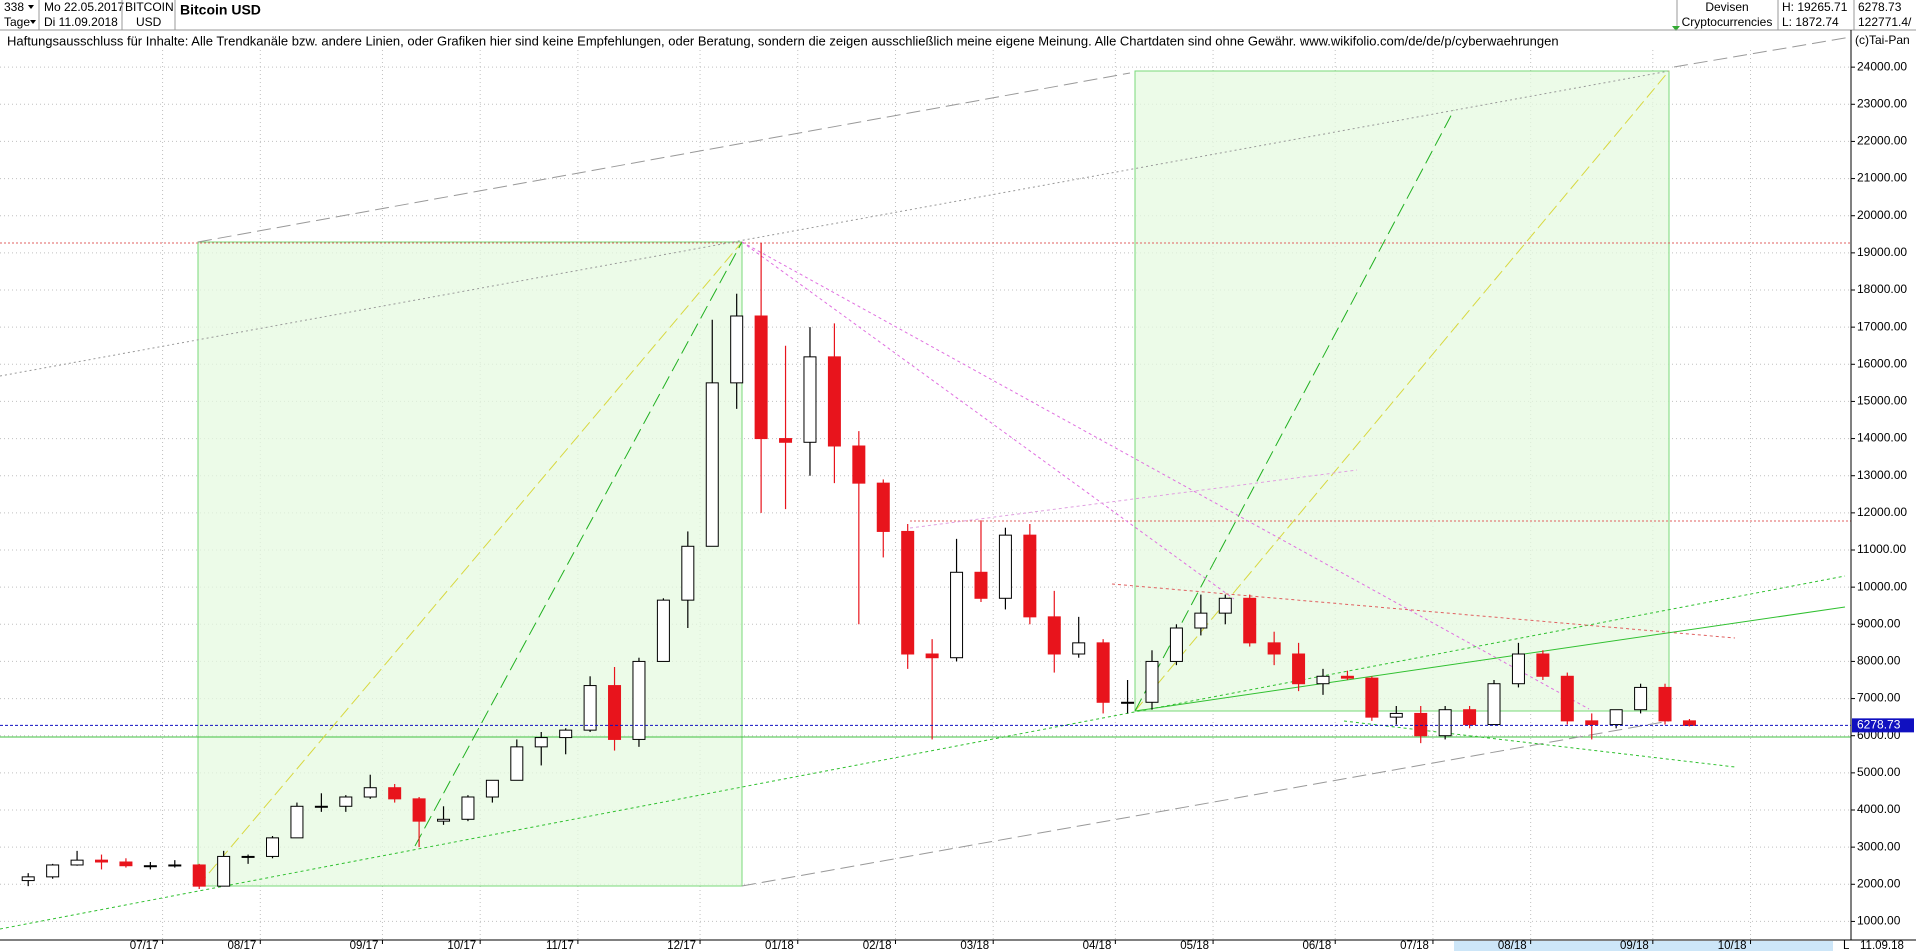 This screenshot has height=952, width=1916. Describe the element at coordinates (149, 7) in the screenshot. I see `symbol: BITCOIN` at that location.